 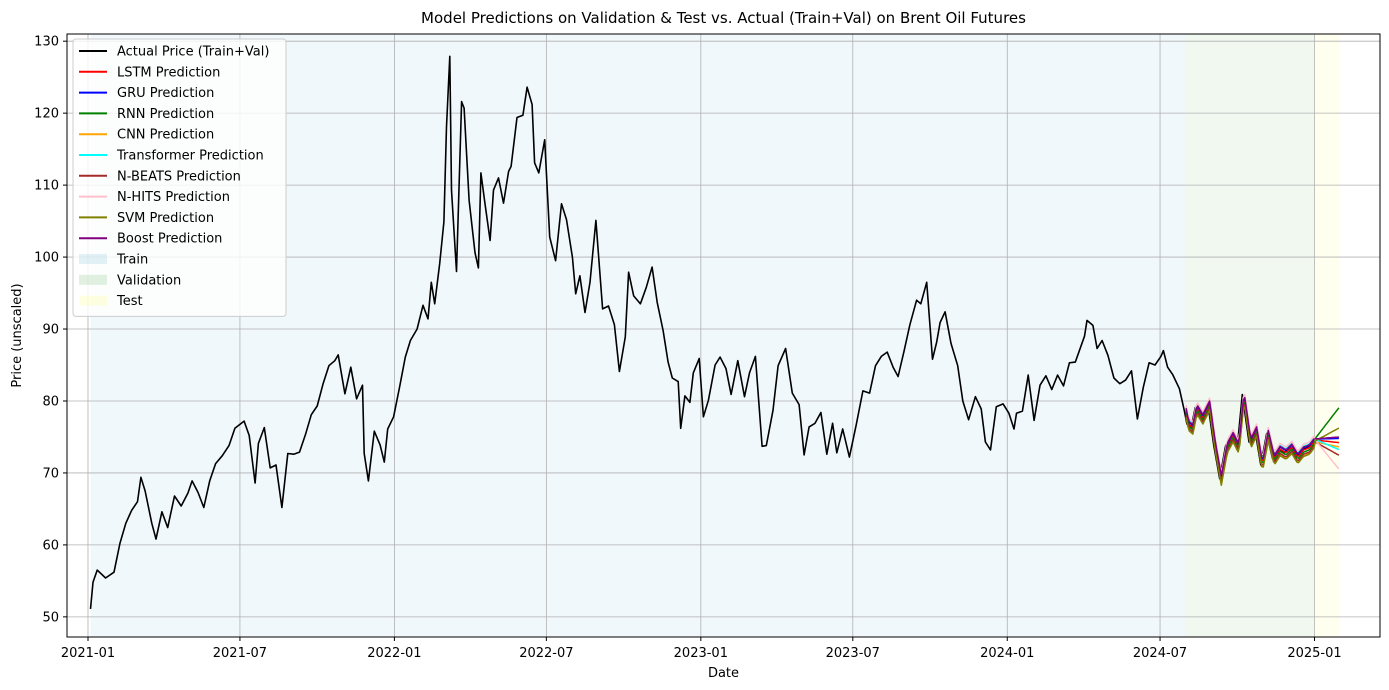 I want to click on y-axis-ticks: 50 60 70 80 90 100 110 120 130, so click(x=50, y=330).